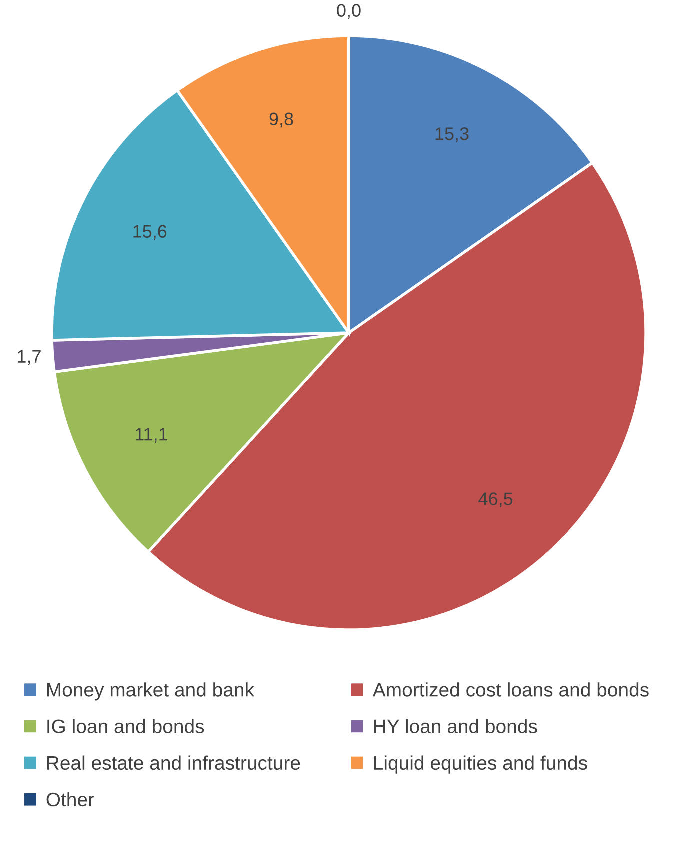  I want to click on data-label: 1,7, so click(29, 358).